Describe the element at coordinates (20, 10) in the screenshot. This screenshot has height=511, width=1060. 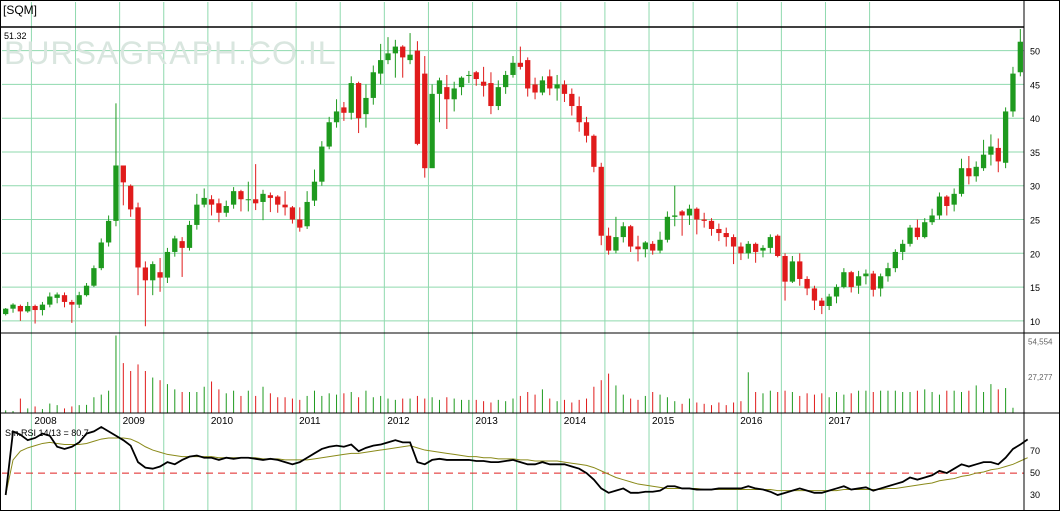
I see `ticker-label: [SQM]` at that location.